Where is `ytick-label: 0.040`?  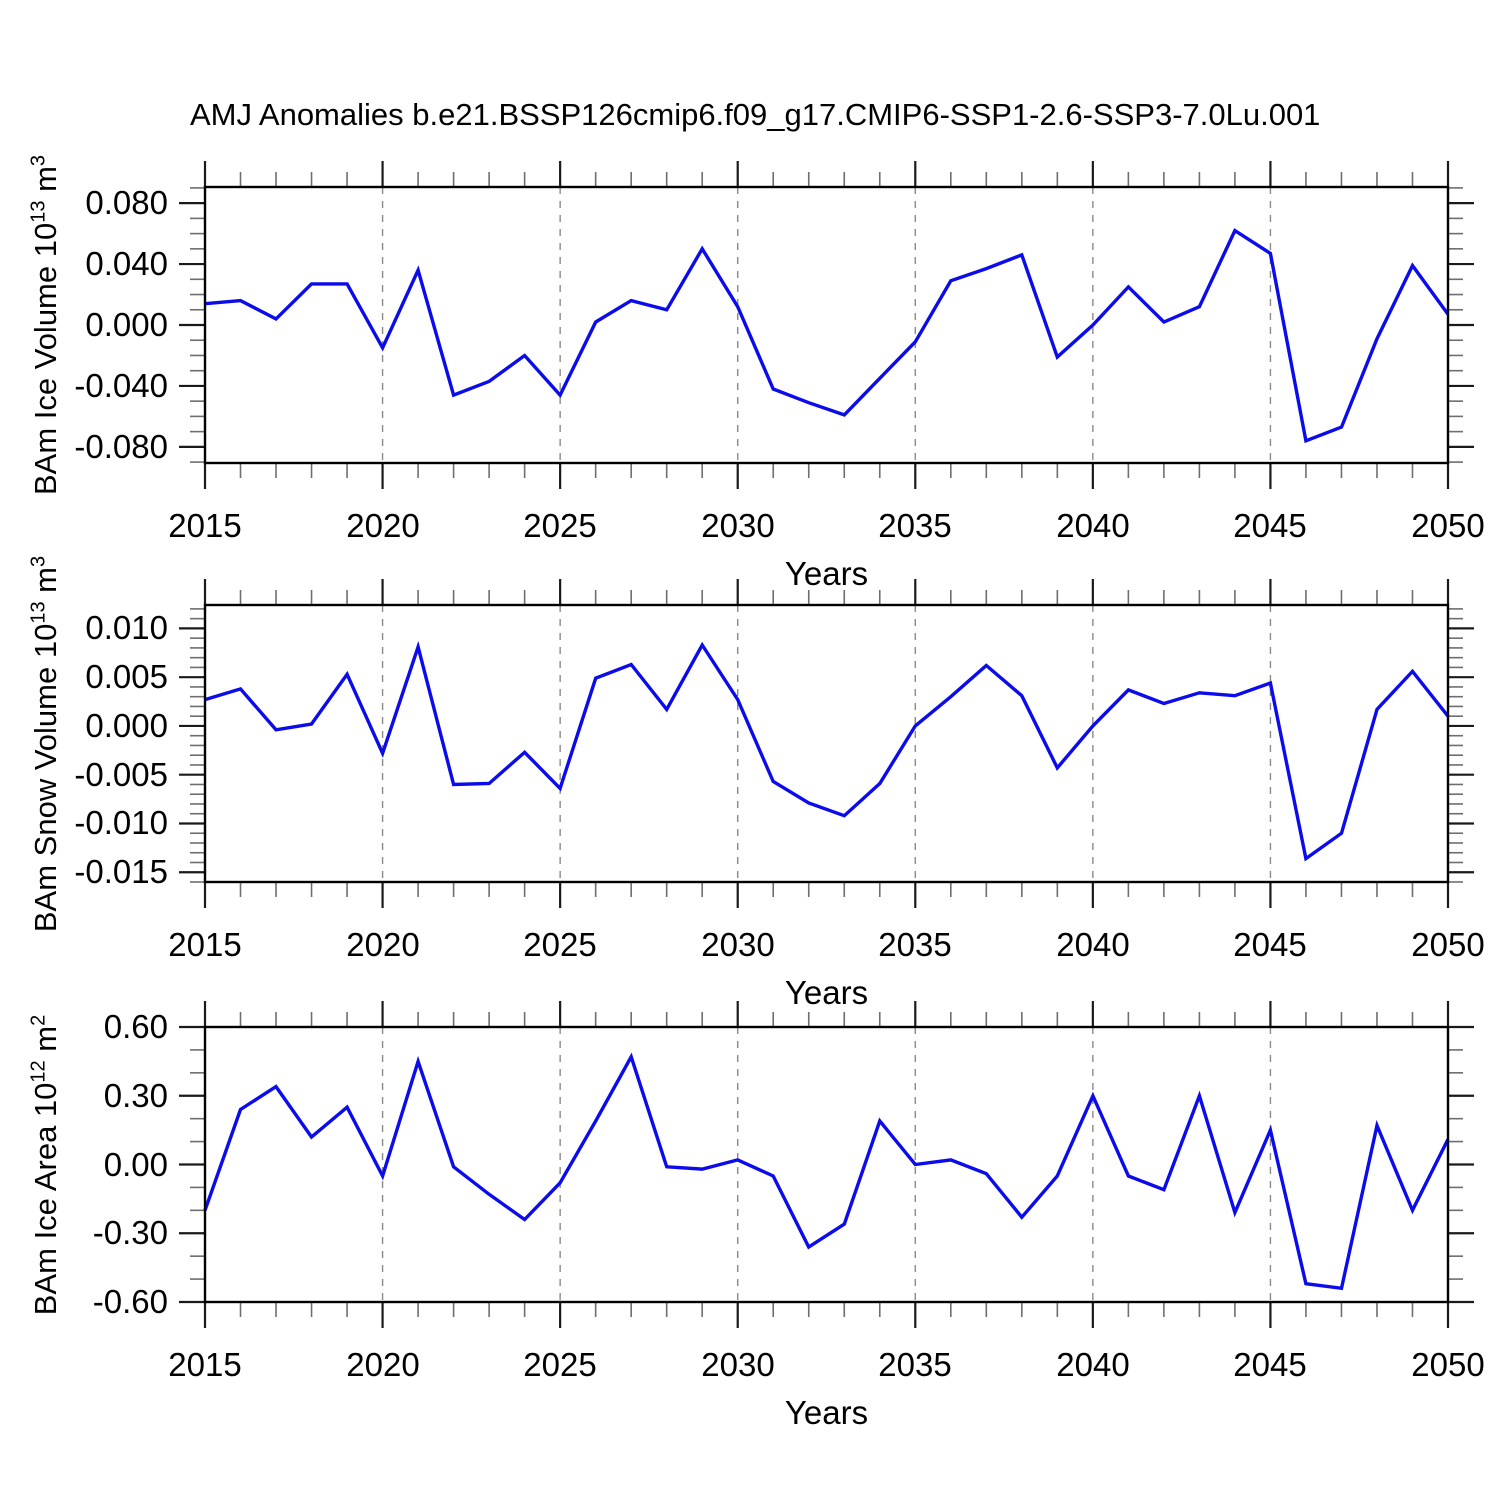
ytick-label: 0.040 is located at coordinates (126, 263).